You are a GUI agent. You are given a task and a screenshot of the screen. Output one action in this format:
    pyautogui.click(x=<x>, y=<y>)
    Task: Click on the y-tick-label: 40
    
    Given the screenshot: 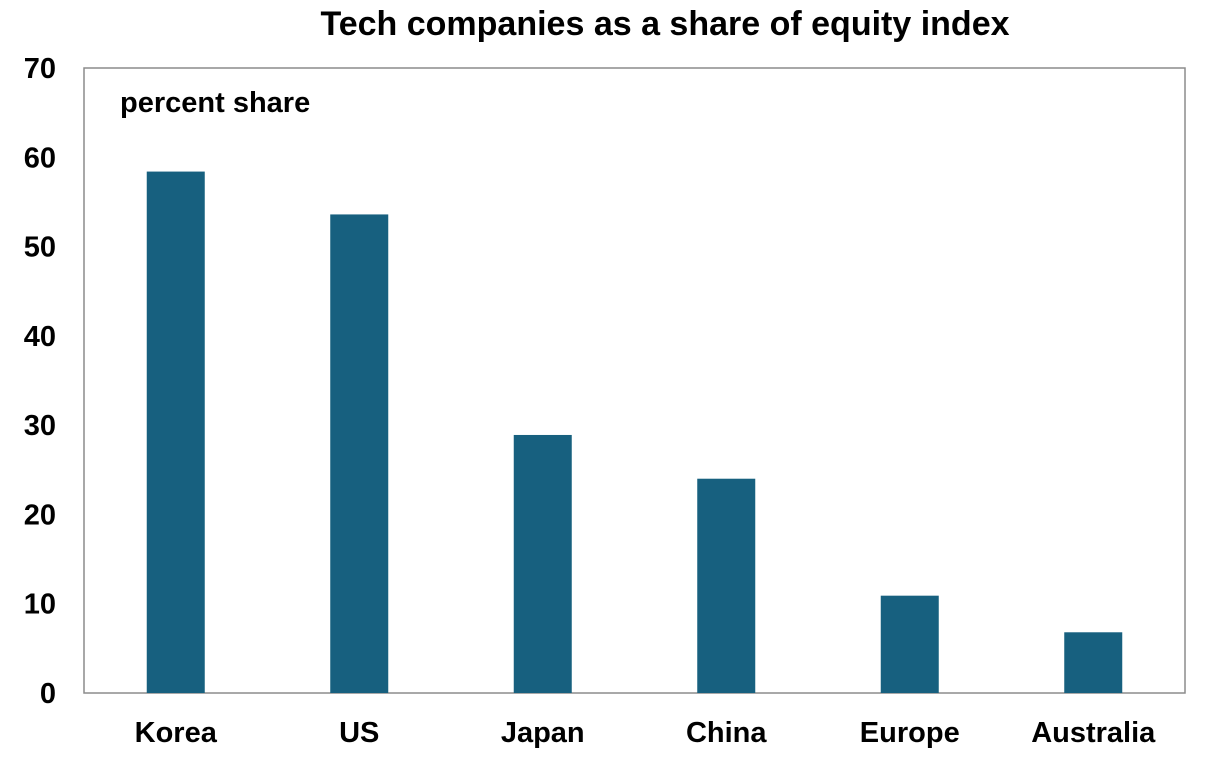 What is the action you would take?
    pyautogui.click(x=40, y=337)
    